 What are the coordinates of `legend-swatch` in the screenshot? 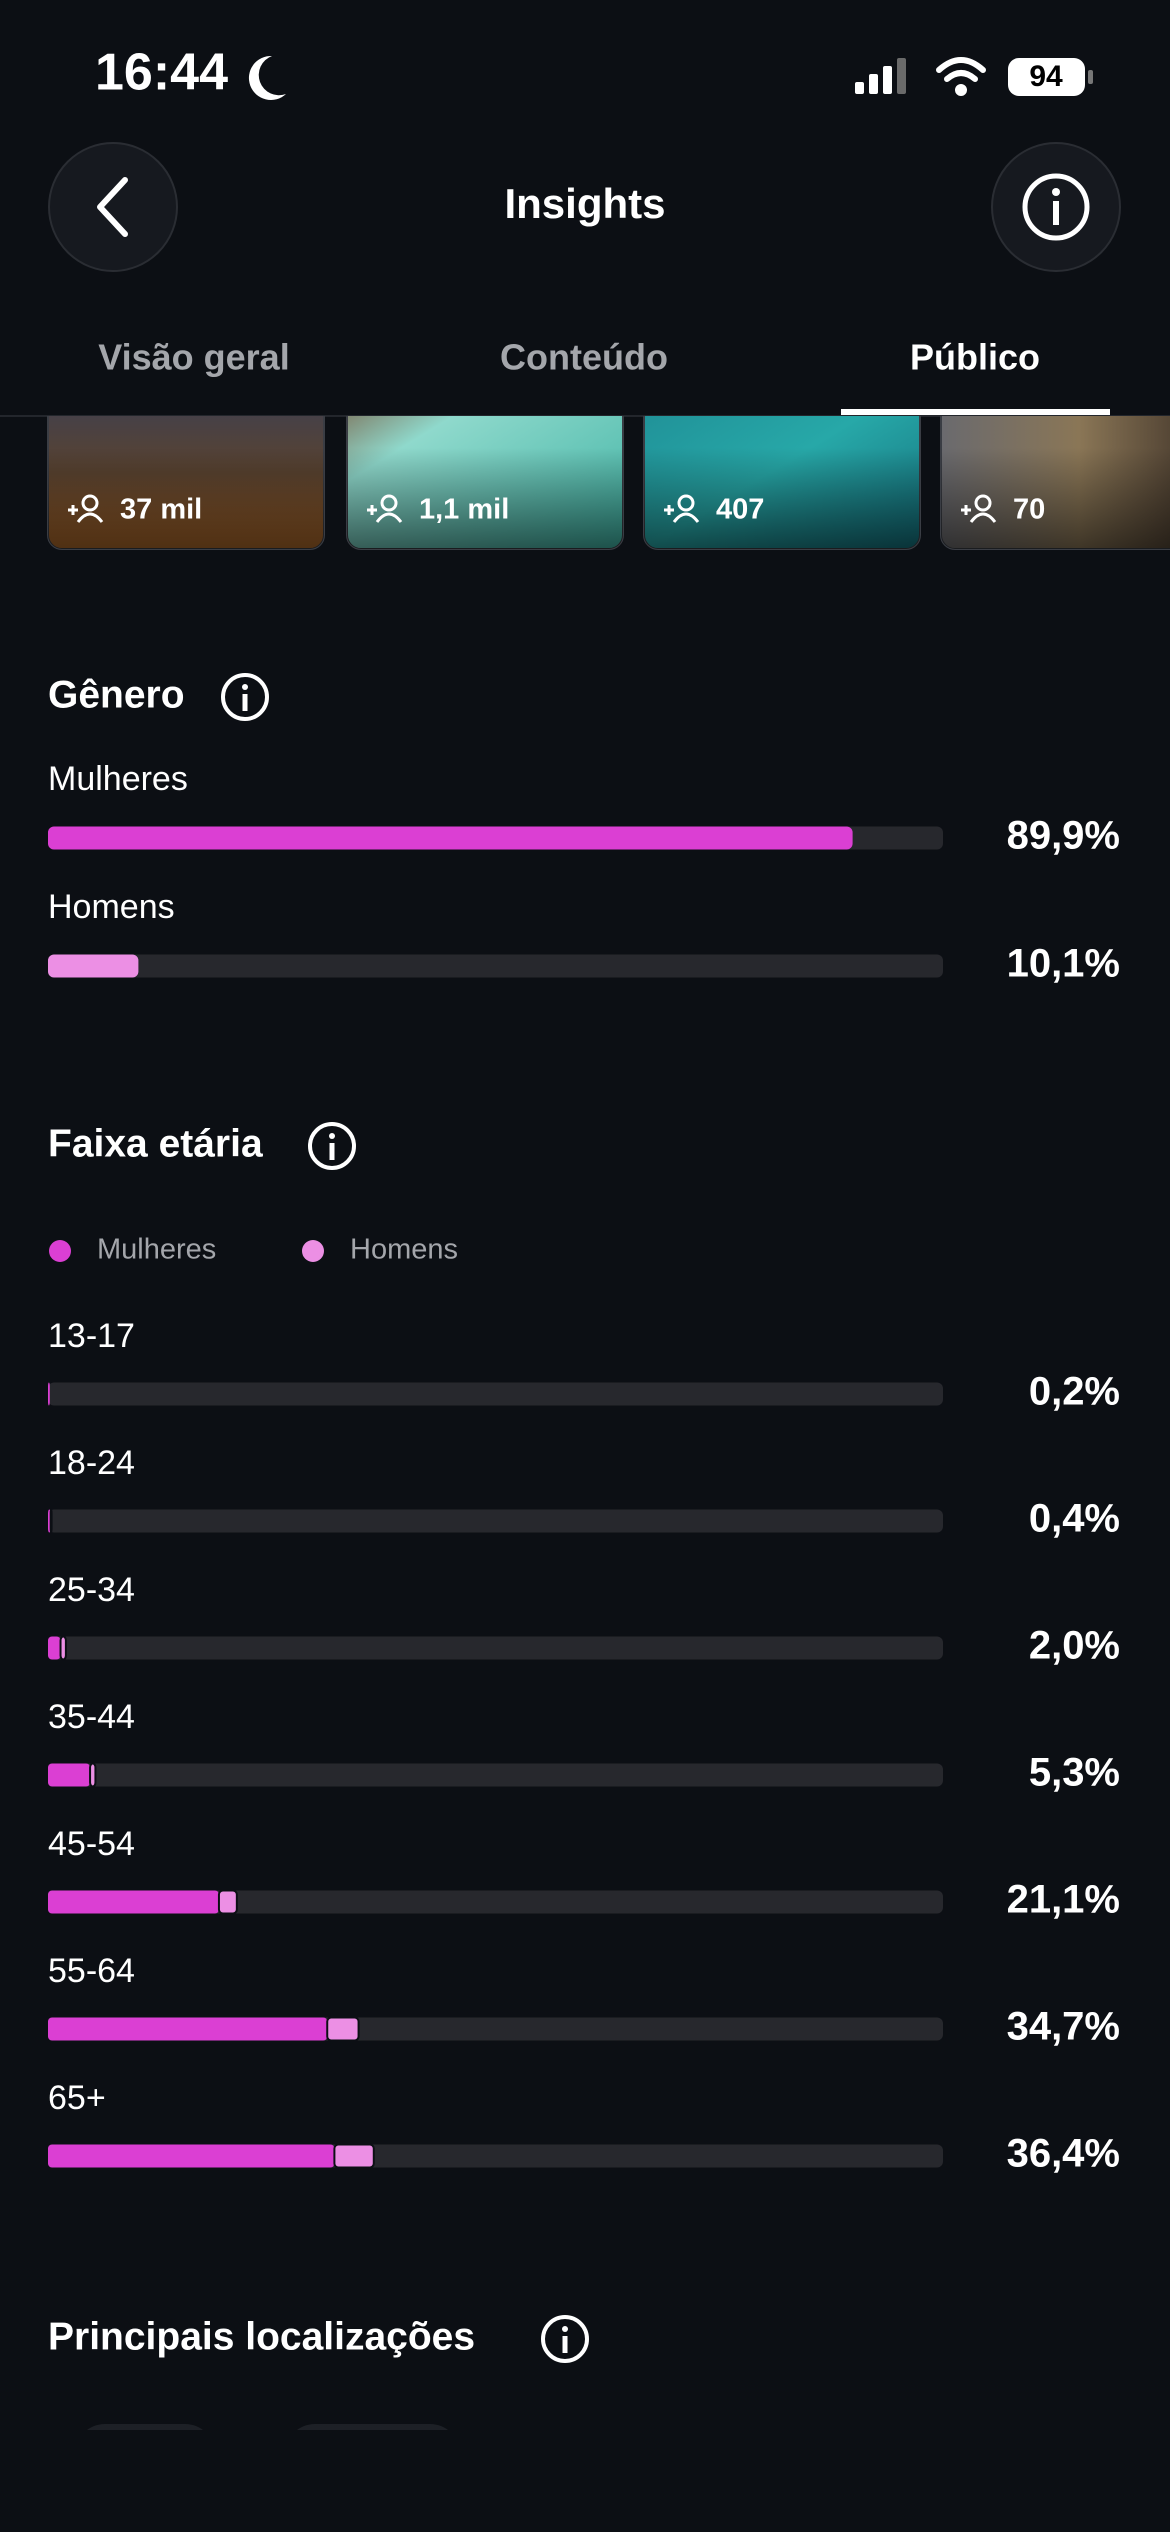 It's located at (60, 1251).